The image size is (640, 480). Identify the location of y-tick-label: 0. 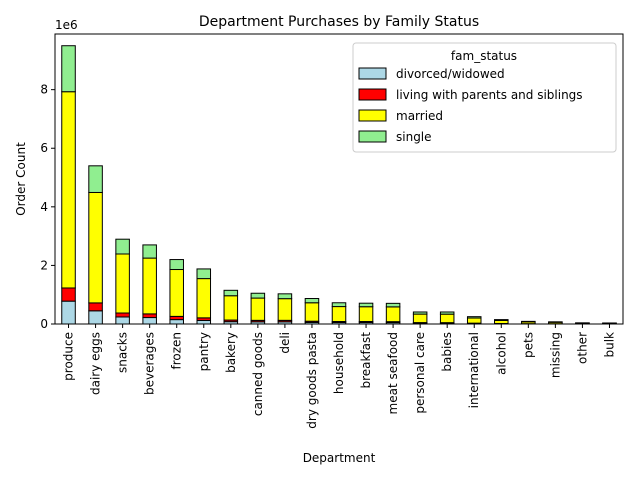
(44, 324).